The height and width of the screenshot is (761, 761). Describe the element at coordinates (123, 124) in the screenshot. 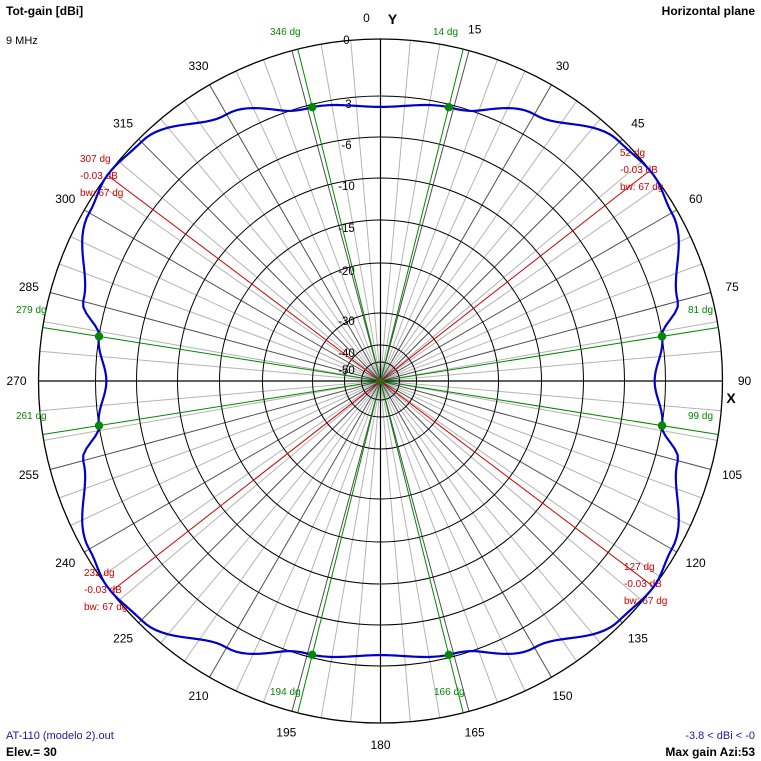

I see `angle-label: 315` at that location.